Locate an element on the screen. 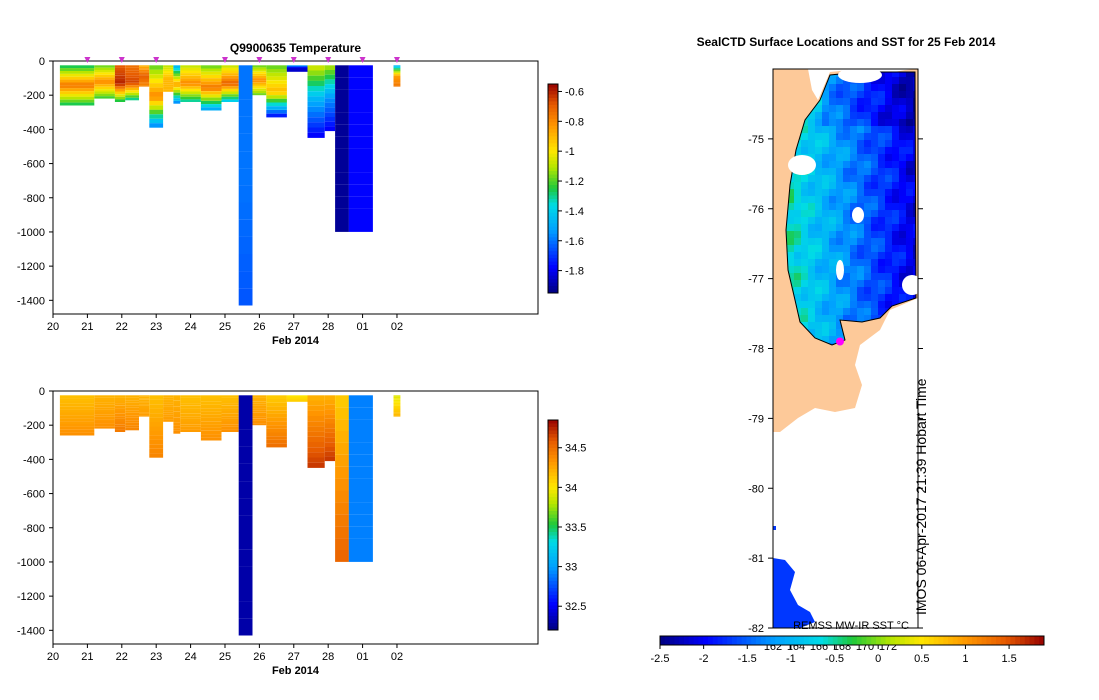 This screenshot has height=700, width=1099. colorbar-tick-label: 33 is located at coordinates (571, 568).